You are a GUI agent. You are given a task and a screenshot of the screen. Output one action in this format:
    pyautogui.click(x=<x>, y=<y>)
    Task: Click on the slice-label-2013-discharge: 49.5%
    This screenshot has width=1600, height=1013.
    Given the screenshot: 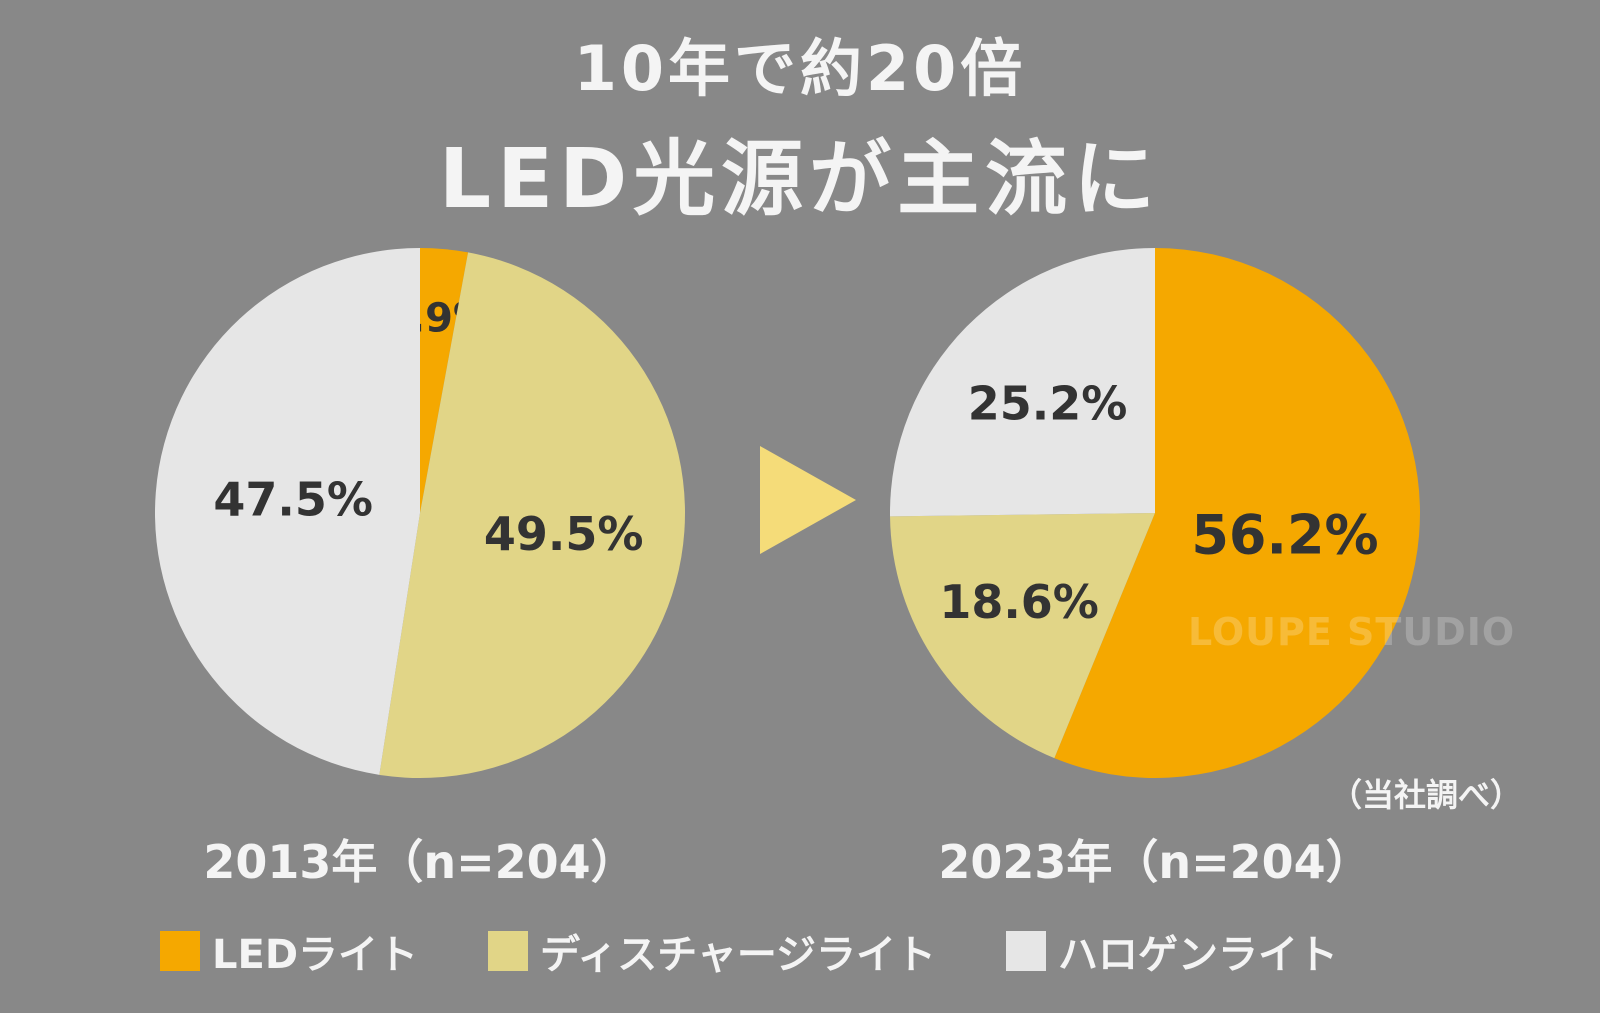 What is the action you would take?
    pyautogui.click(x=564, y=534)
    